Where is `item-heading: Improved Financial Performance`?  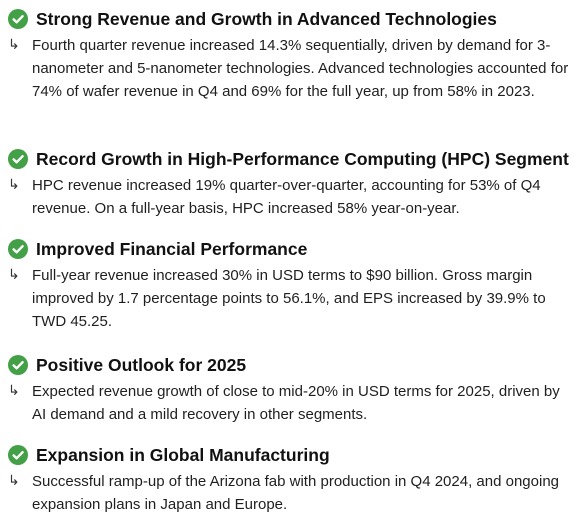
item-heading: Improved Financial Performance is located at coordinates (290, 249).